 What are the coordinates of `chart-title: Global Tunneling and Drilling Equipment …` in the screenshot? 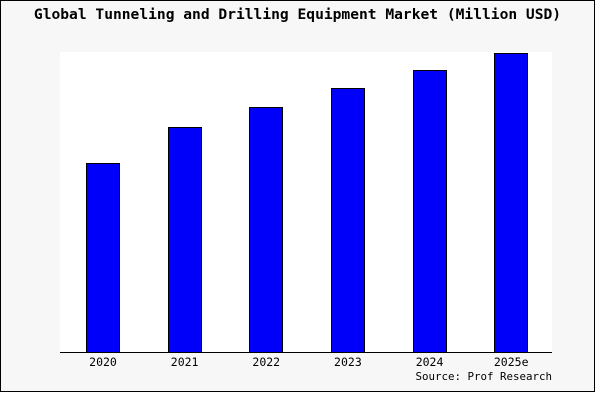 It's located at (297, 14).